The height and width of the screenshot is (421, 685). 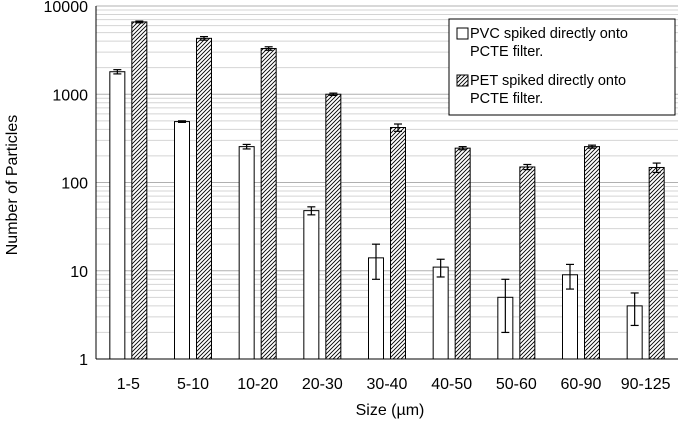 I want to click on x-tick-label: 20-30, so click(x=322, y=384).